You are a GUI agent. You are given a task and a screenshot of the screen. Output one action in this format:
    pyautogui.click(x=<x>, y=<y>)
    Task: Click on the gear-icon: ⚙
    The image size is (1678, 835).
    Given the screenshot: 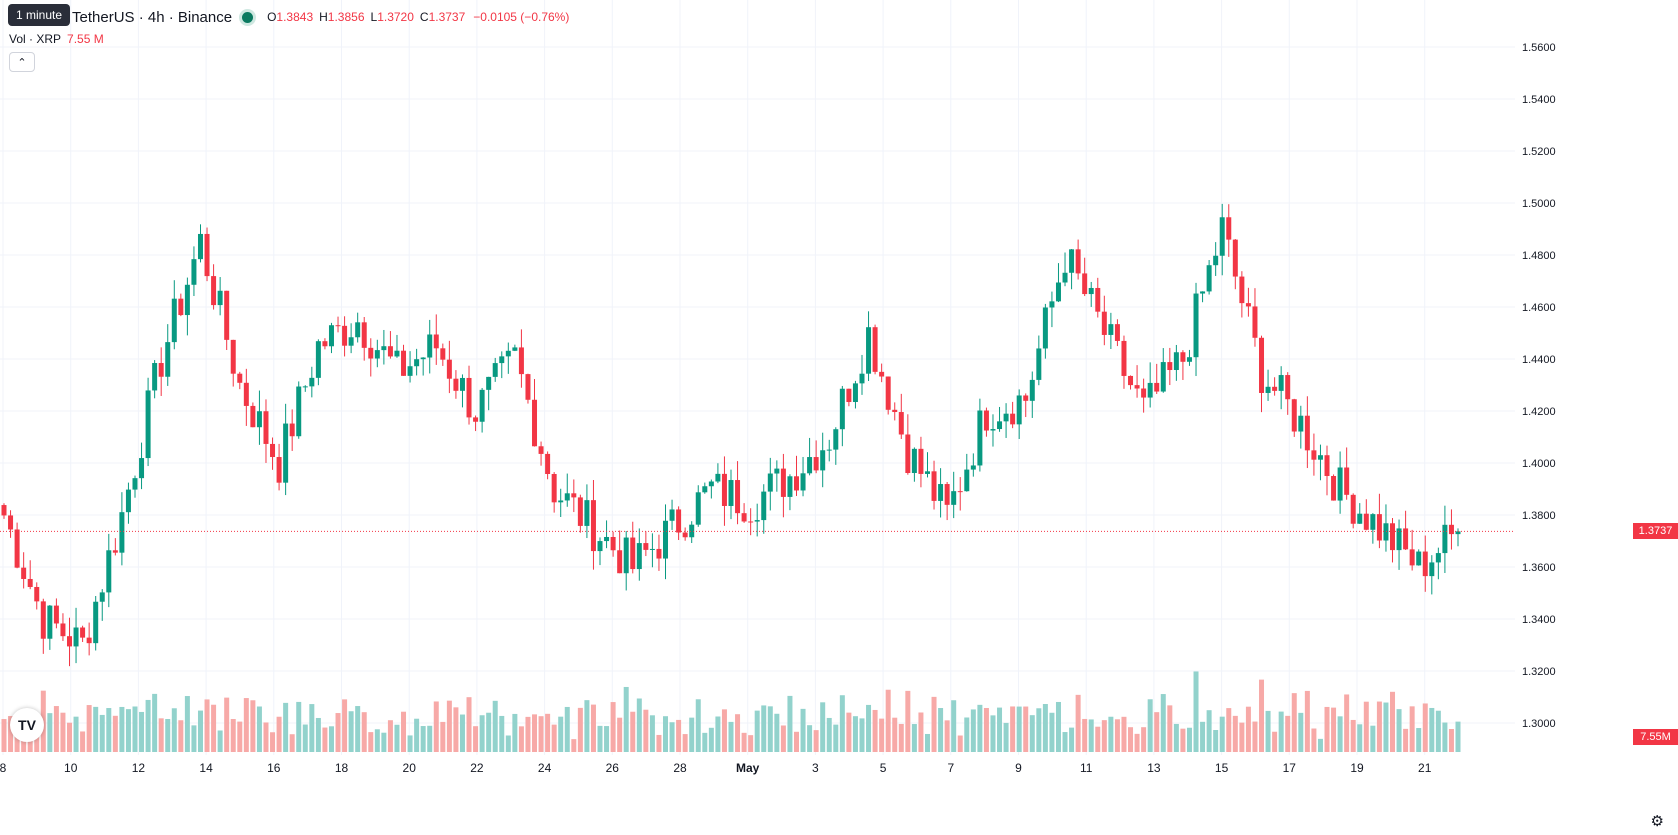 What is the action you would take?
    pyautogui.click(x=1657, y=821)
    